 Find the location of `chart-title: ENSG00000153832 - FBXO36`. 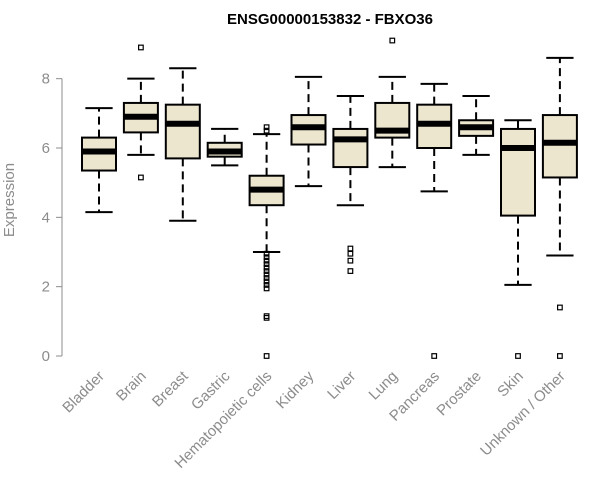

chart-title: ENSG00000153832 - FBXO36 is located at coordinates (330, 19).